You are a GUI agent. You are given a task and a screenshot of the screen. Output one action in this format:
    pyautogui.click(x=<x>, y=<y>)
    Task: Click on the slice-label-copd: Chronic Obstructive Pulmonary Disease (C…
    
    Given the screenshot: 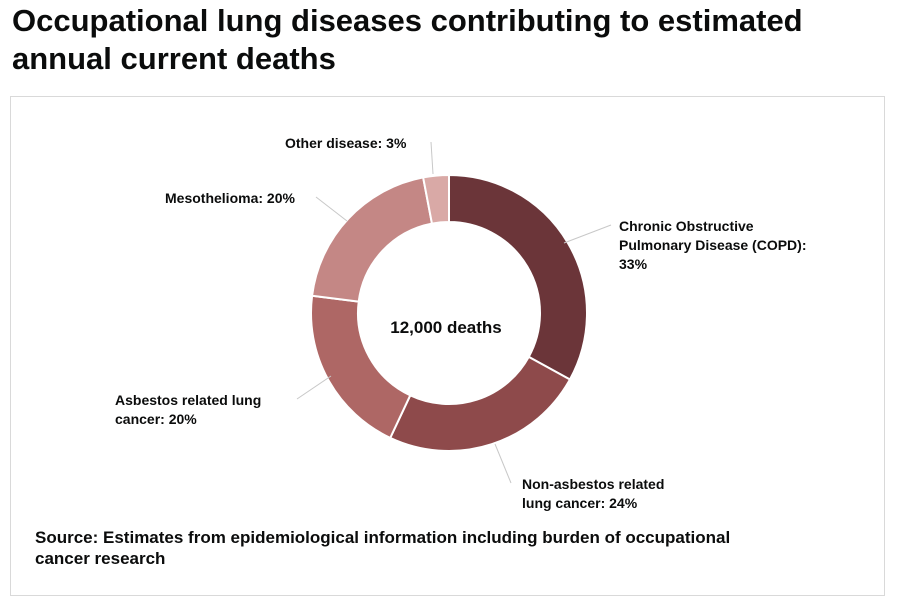 What is the action you would take?
    pyautogui.click(x=713, y=245)
    